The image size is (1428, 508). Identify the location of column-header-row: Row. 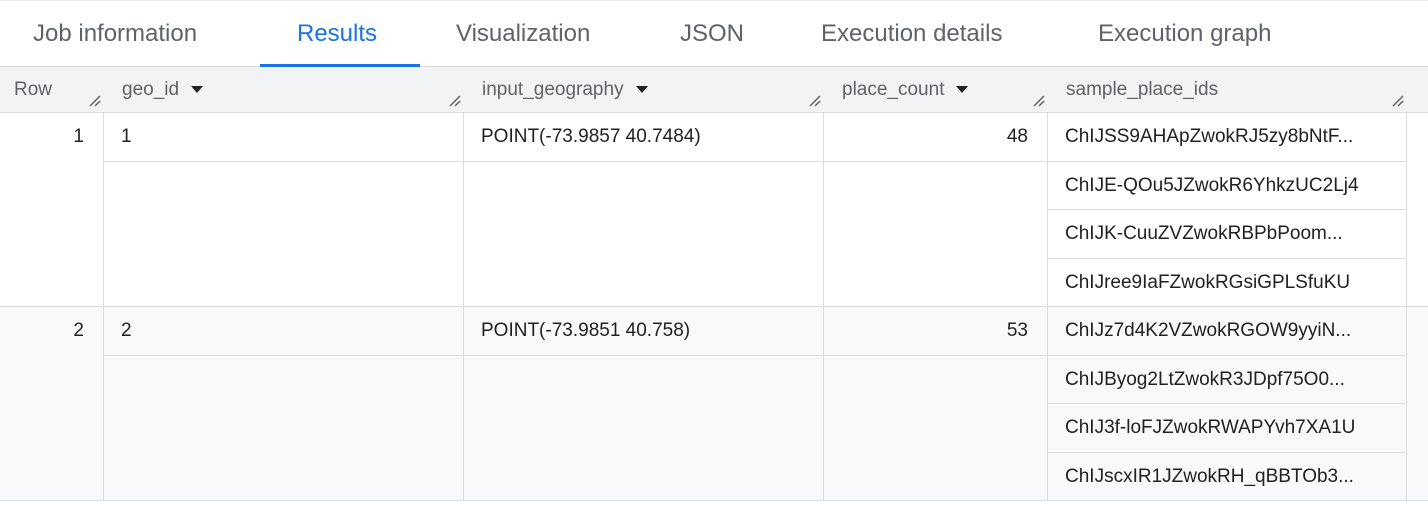
(33, 90).